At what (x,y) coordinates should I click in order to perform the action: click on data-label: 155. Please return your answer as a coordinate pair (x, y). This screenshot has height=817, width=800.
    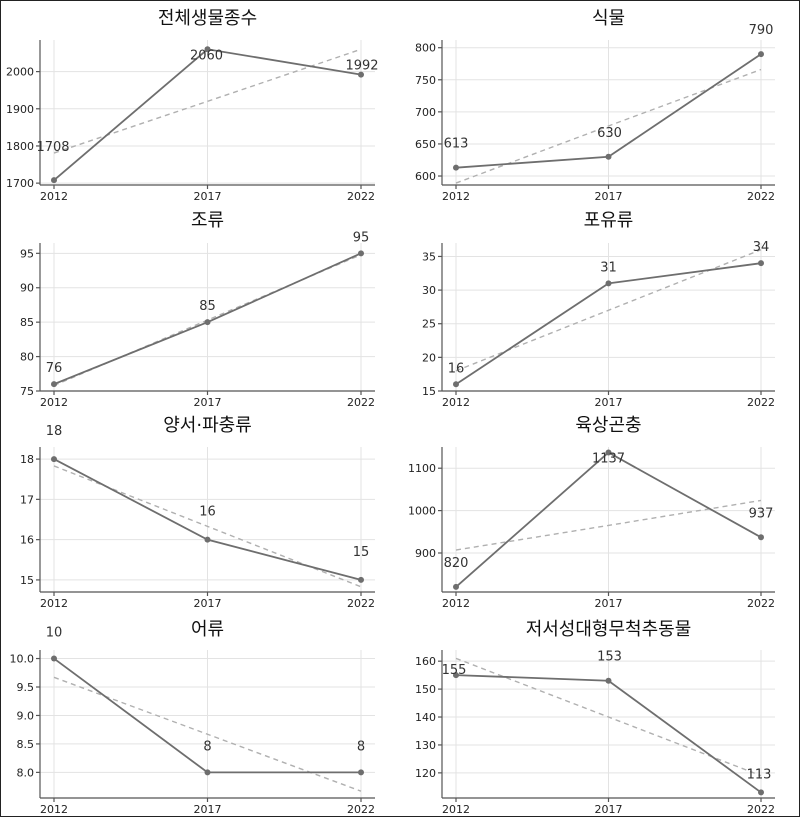
    Looking at the image, I should click on (454, 670).